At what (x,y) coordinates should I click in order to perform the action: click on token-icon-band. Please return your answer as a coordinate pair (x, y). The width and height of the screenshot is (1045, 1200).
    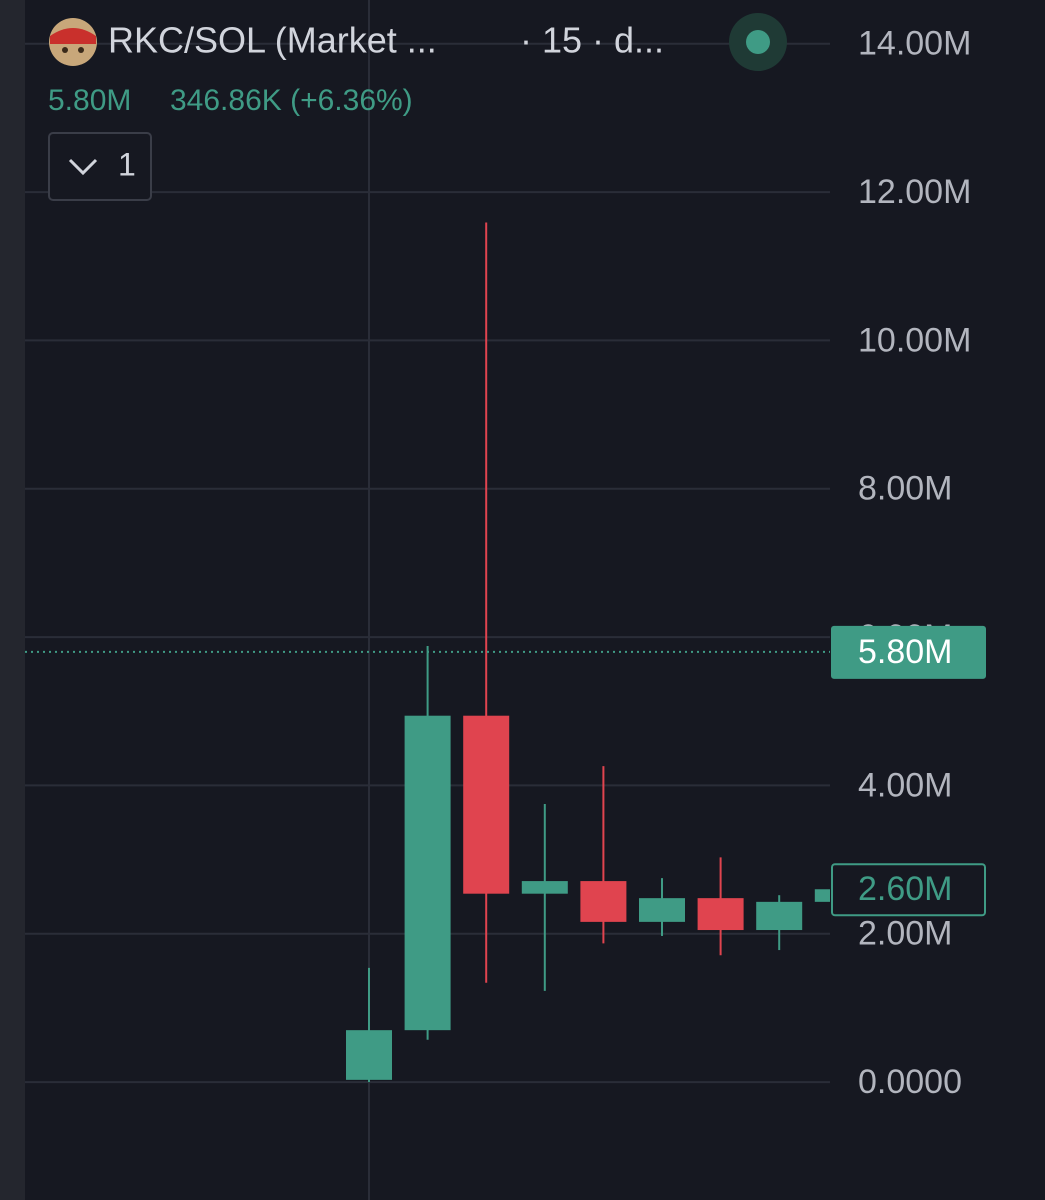
    Looking at the image, I should click on (73, 36).